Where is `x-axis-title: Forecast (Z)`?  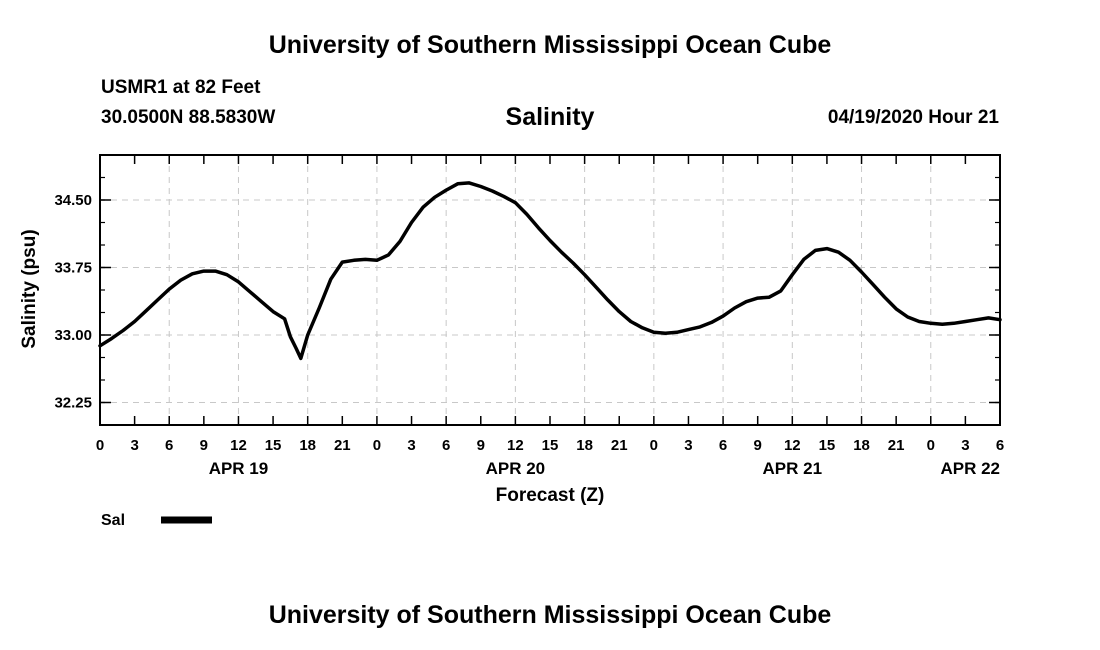
x-axis-title: Forecast (Z) is located at coordinates (550, 495).